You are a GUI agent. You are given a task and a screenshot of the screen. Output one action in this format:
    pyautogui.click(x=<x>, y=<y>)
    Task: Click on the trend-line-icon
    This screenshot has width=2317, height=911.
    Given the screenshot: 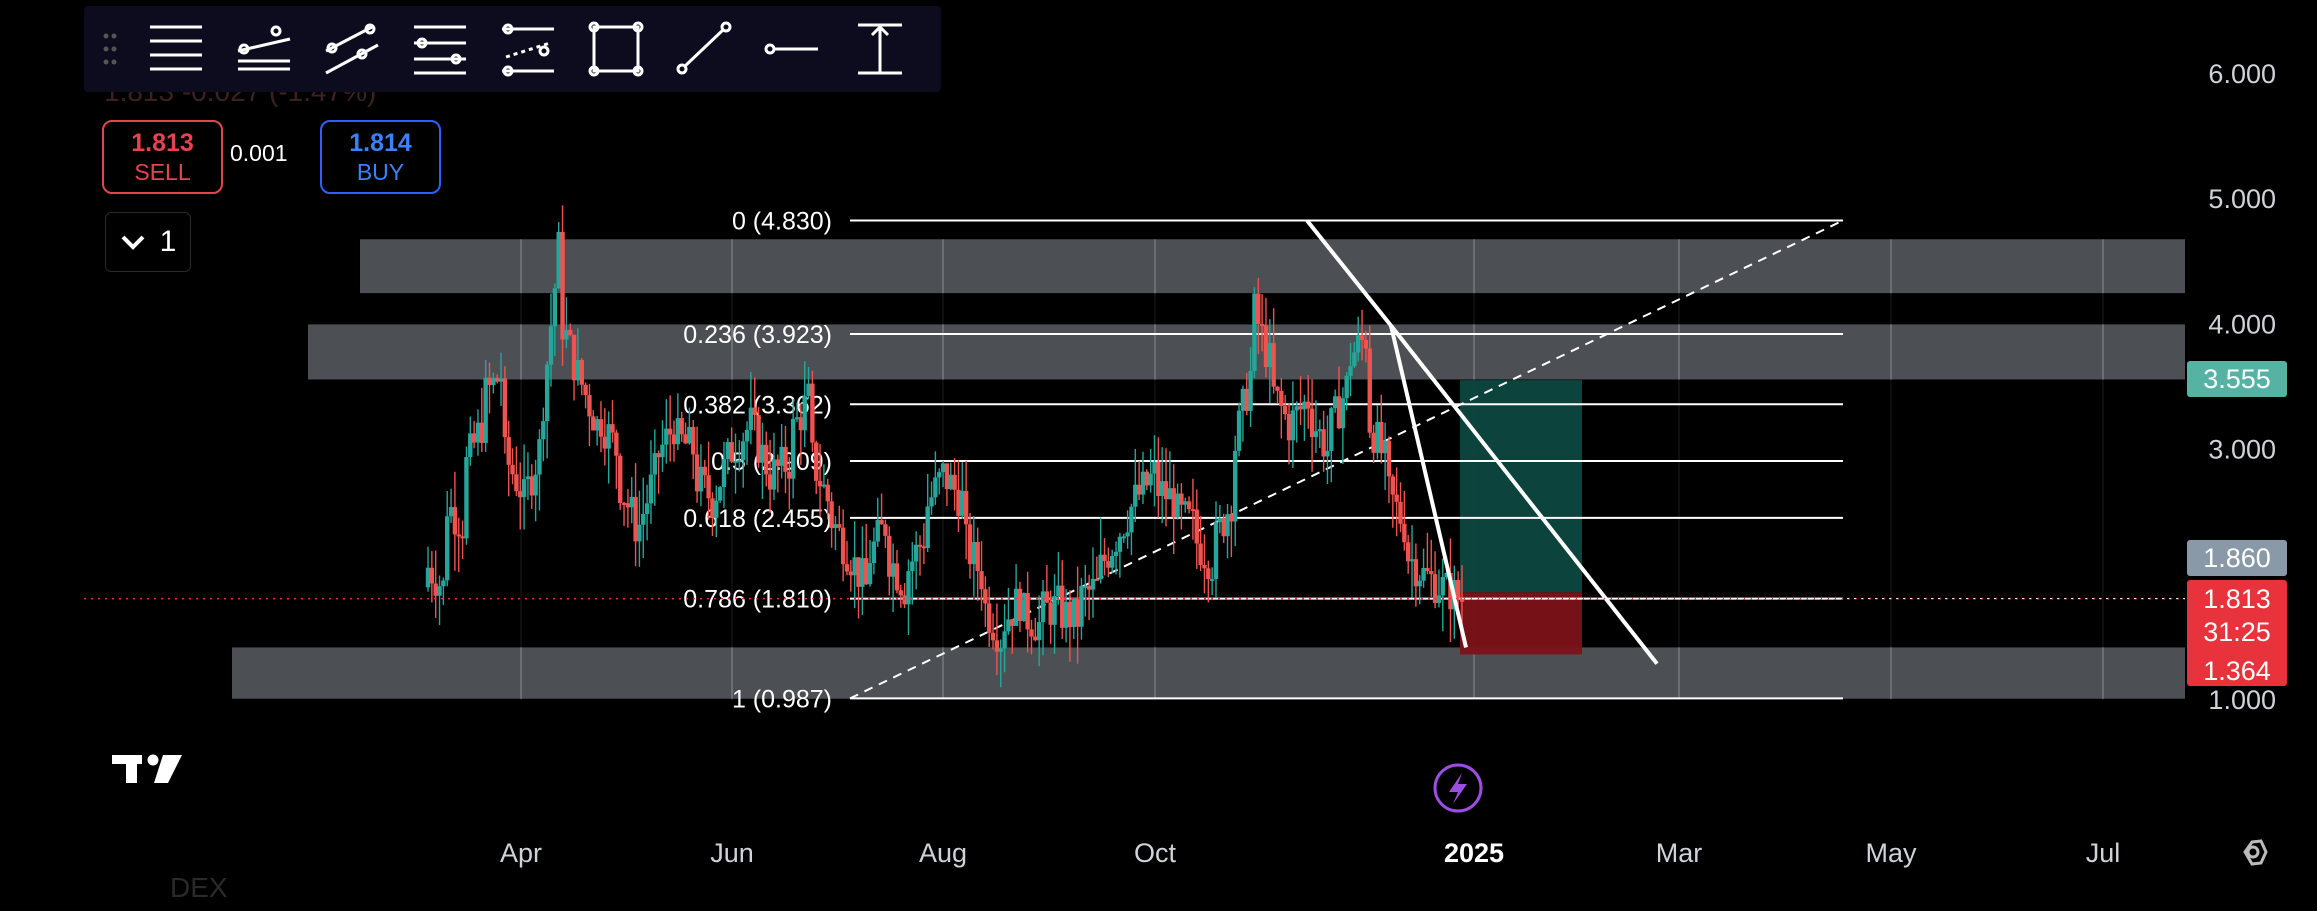 What is the action you would take?
    pyautogui.click(x=704, y=49)
    